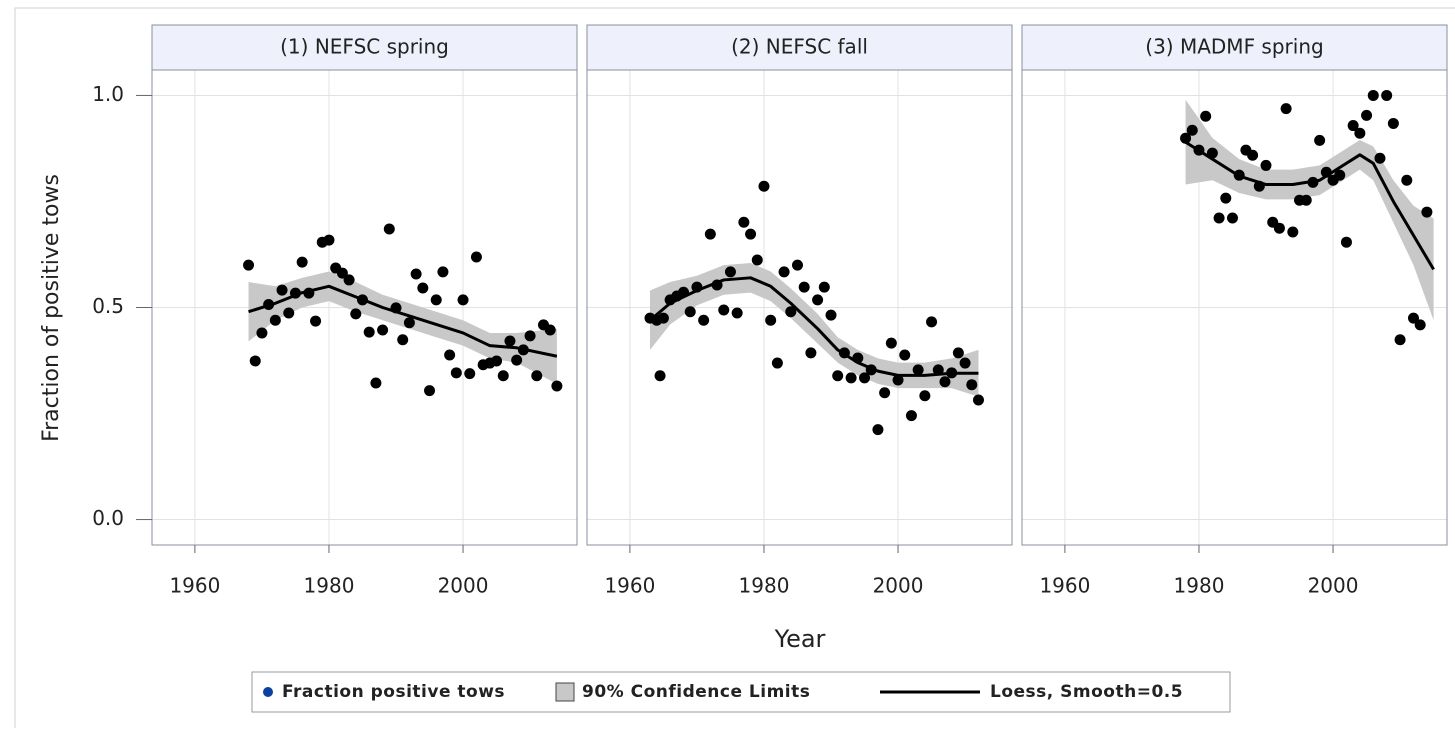  I want to click on x-axis-label: Year, so click(800, 639).